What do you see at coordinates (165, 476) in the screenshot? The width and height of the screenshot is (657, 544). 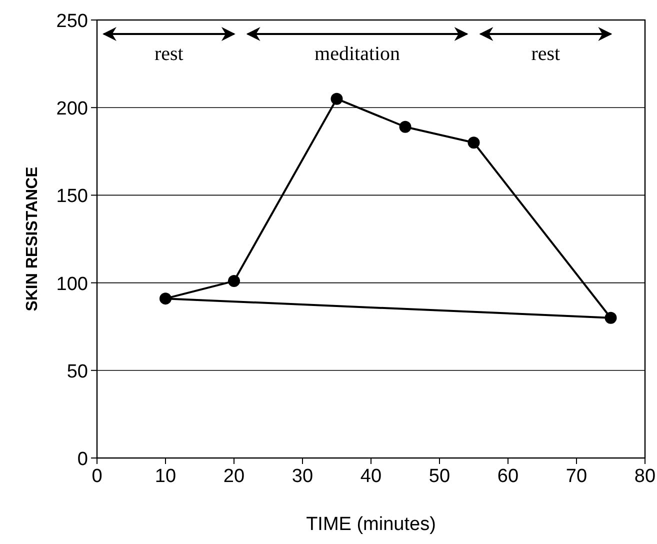 I see `x-tick-label: 10` at bounding box center [165, 476].